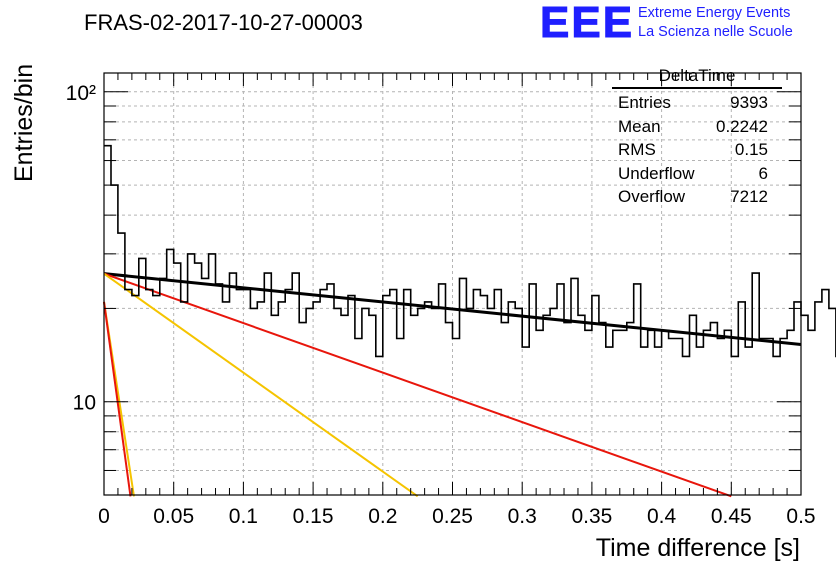 This screenshot has width=836, height=572. What do you see at coordinates (81, 93) in the screenshot?
I see `y-tick-label: 10²` at bounding box center [81, 93].